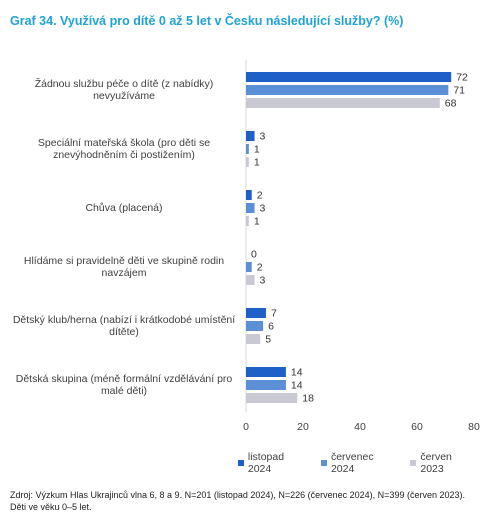  Describe the element at coordinates (436, 463) in the screenshot. I see `legend-label: červen 2023` at that location.